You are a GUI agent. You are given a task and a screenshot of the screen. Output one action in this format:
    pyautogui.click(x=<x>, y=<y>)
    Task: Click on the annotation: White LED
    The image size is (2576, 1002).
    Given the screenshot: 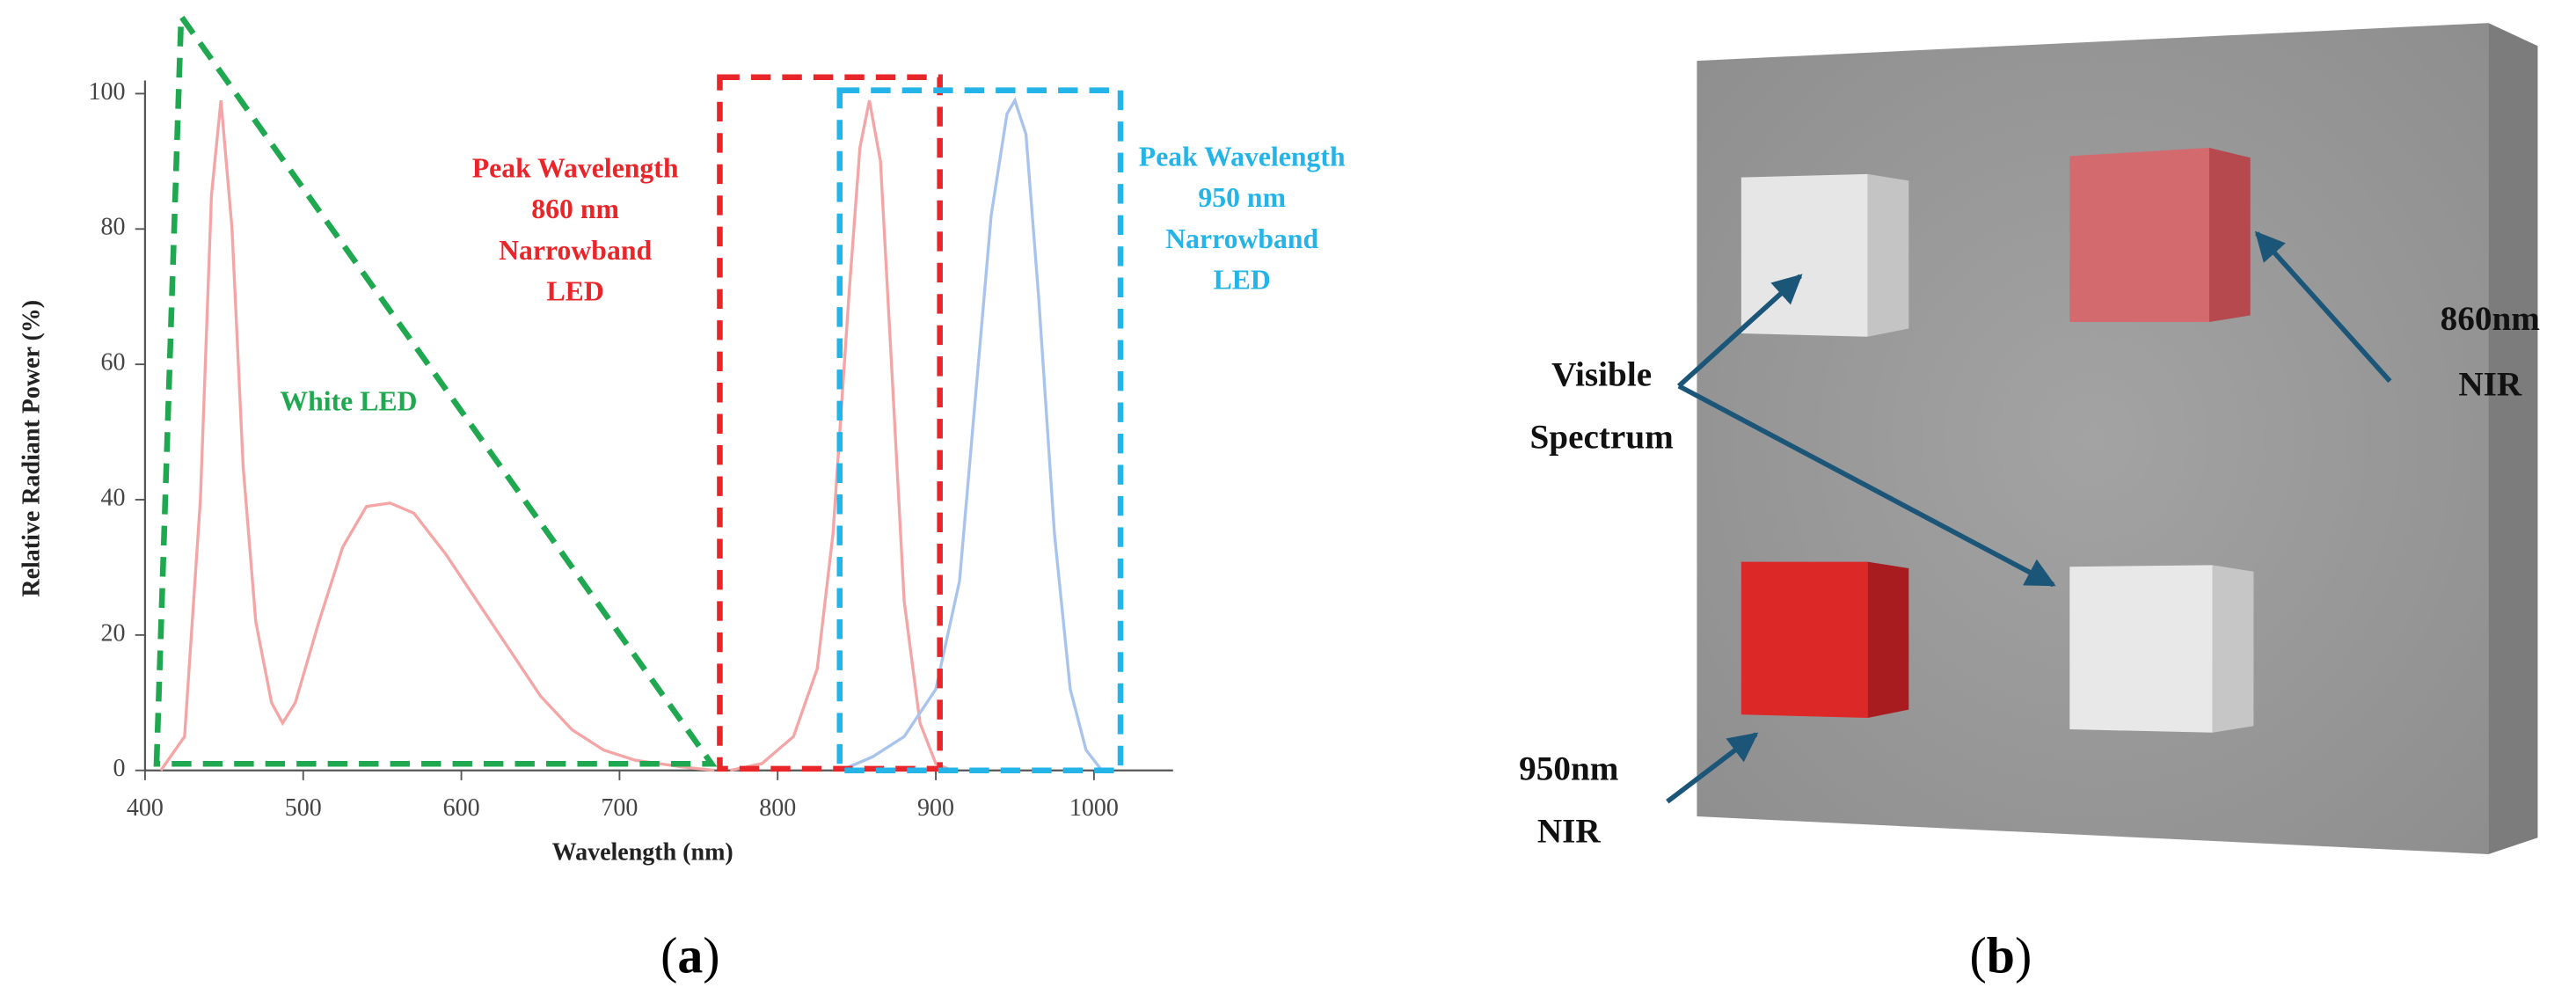 What is the action you would take?
    pyautogui.click(x=348, y=401)
    